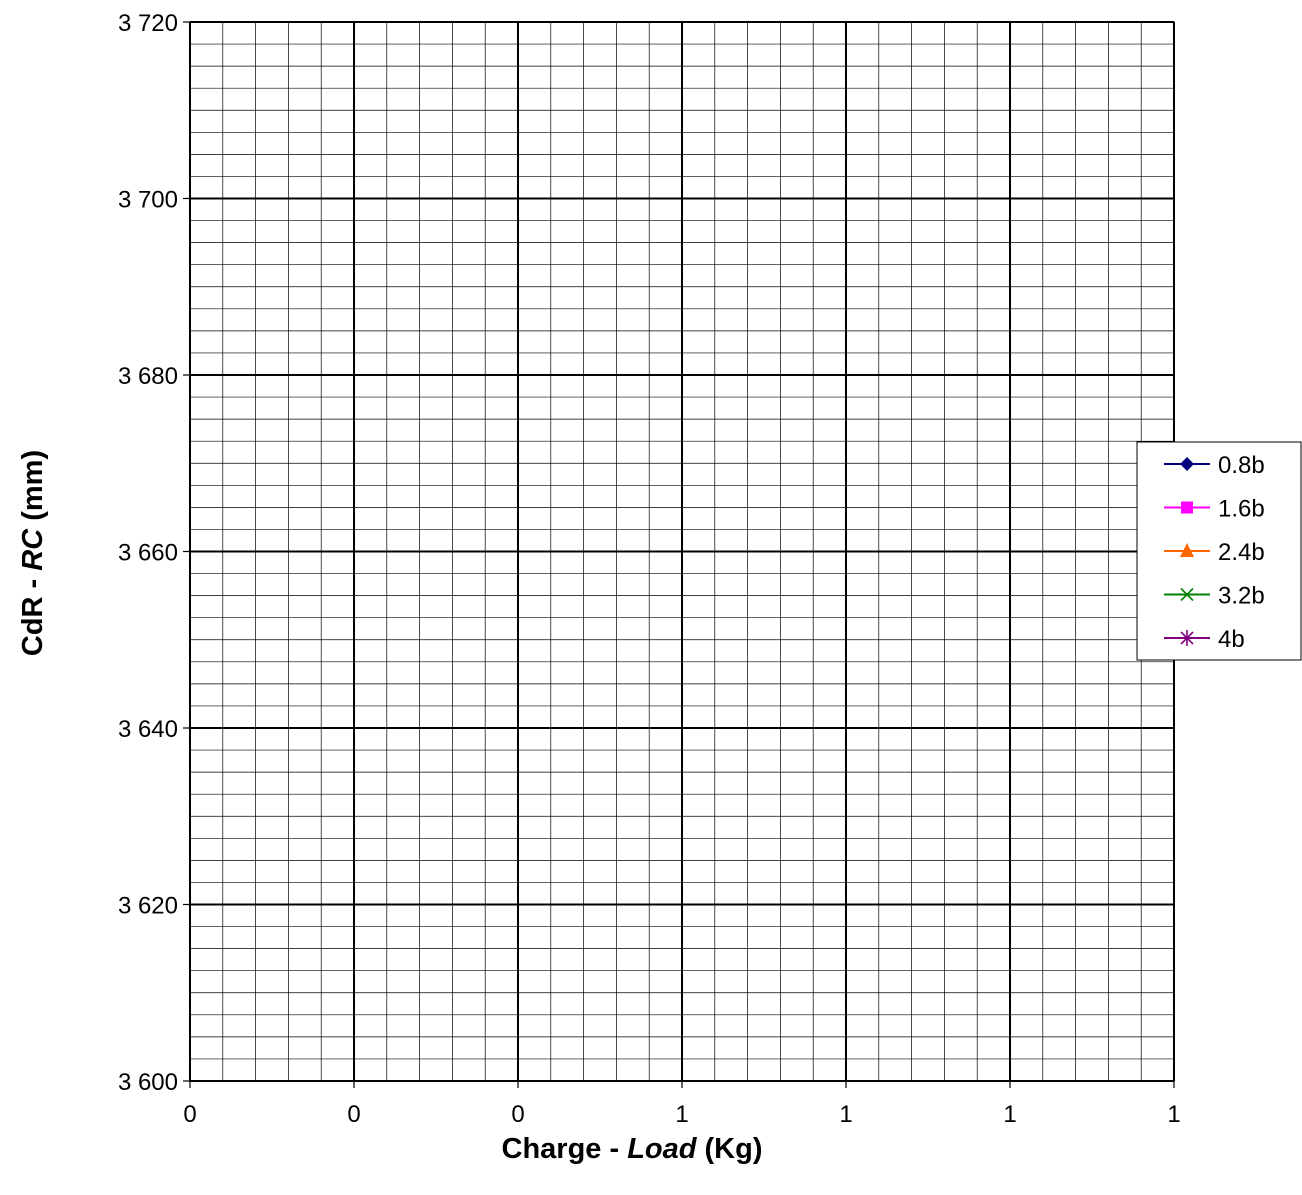 This screenshot has width=1302, height=1195. I want to click on x-axis-title-italic: Load, so click(662, 1149).